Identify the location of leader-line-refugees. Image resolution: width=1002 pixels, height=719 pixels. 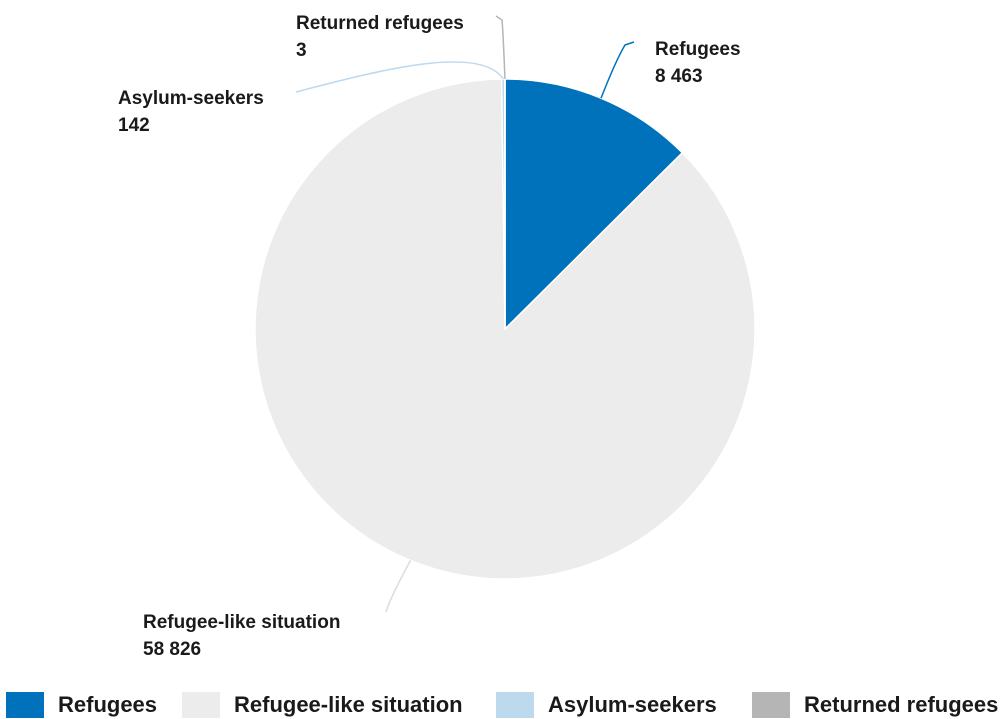
(617, 70).